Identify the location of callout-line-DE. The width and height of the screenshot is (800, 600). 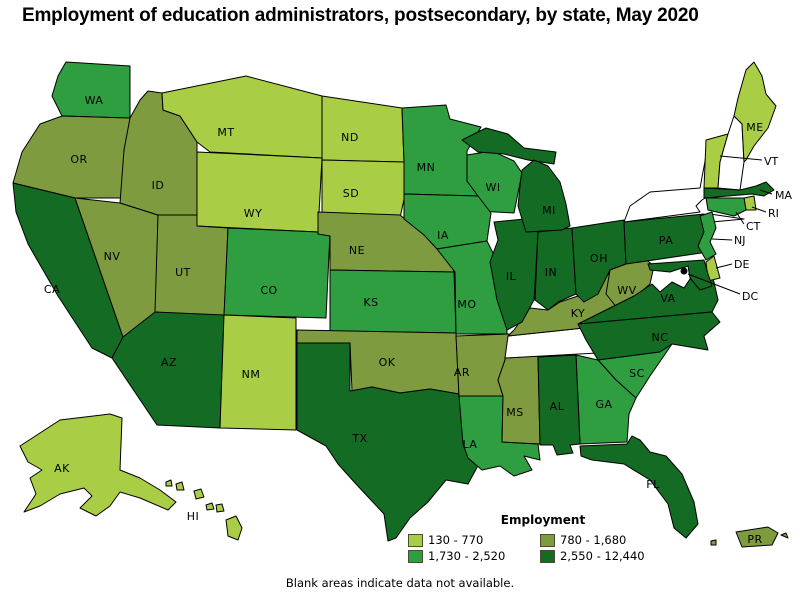
(724, 266).